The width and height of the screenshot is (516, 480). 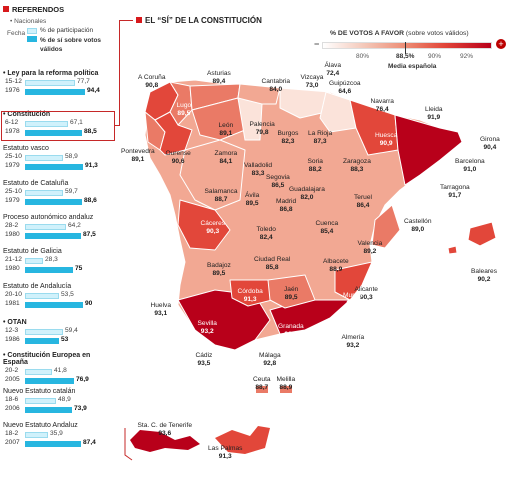 I want to click on province-name: Guipúzcoa, so click(x=345, y=83).